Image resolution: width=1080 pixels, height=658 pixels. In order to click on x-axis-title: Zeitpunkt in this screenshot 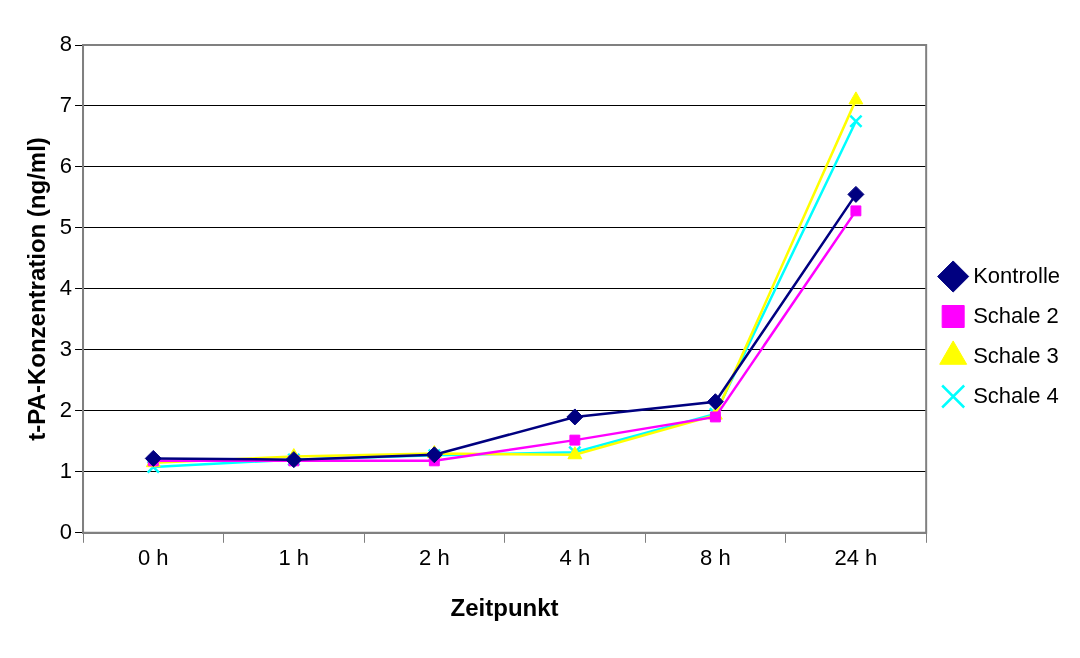, I will do `click(504, 608)`.